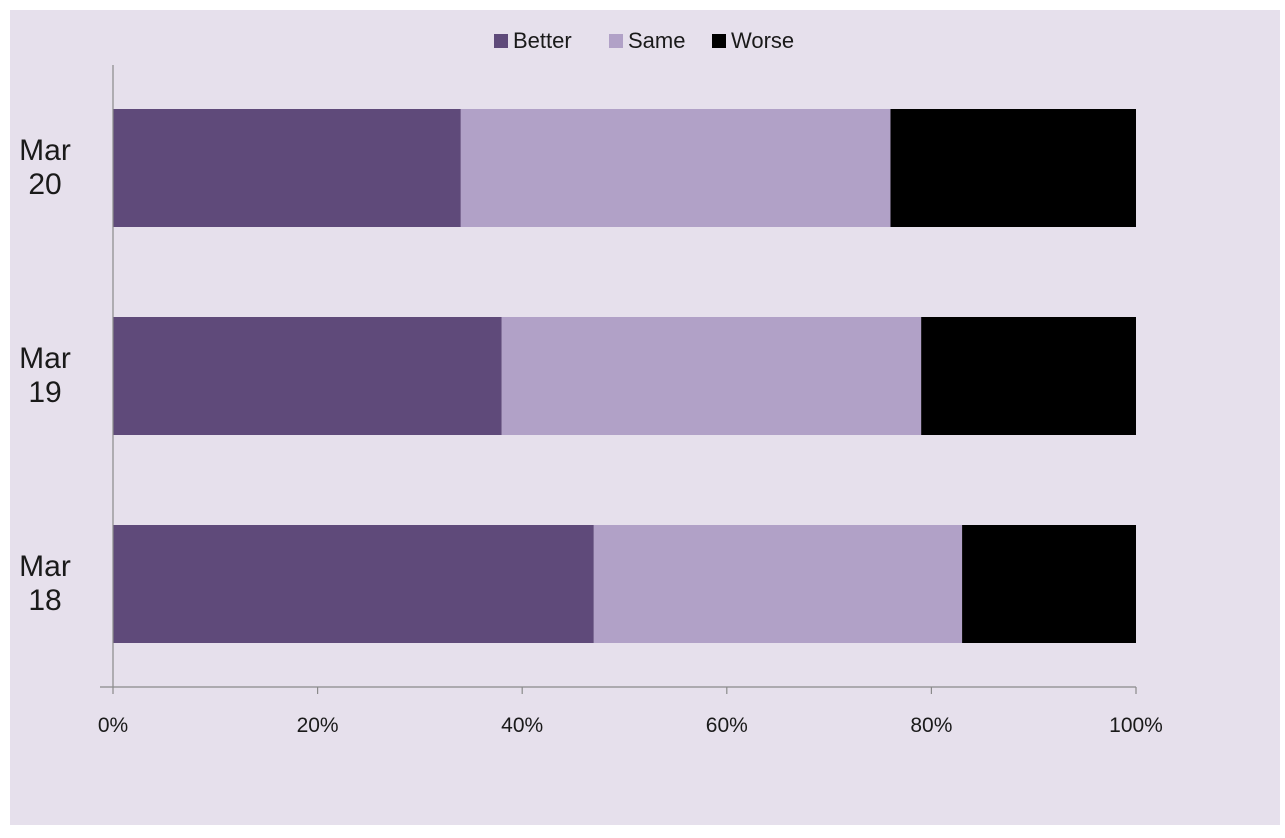 The image size is (1285, 838). I want to click on category-label: Mar 19, so click(45, 375).